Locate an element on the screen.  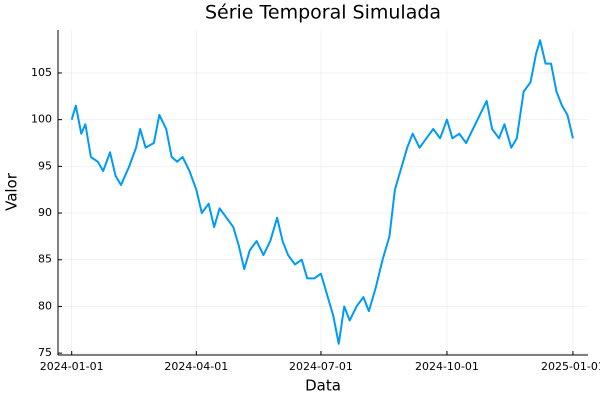
y-axis-label: Valor is located at coordinates (12, 191).